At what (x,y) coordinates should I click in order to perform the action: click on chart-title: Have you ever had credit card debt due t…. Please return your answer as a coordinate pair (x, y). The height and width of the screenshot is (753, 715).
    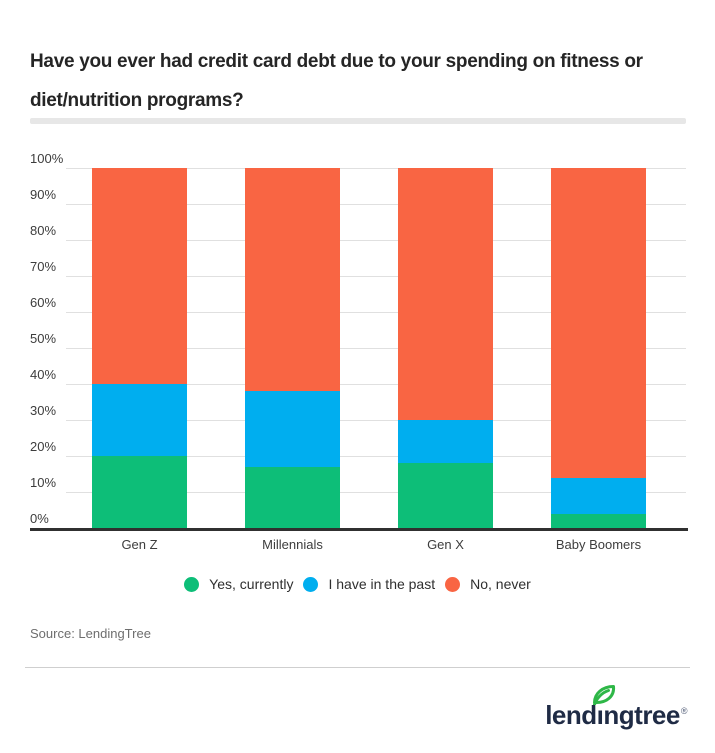
    Looking at the image, I should click on (336, 81).